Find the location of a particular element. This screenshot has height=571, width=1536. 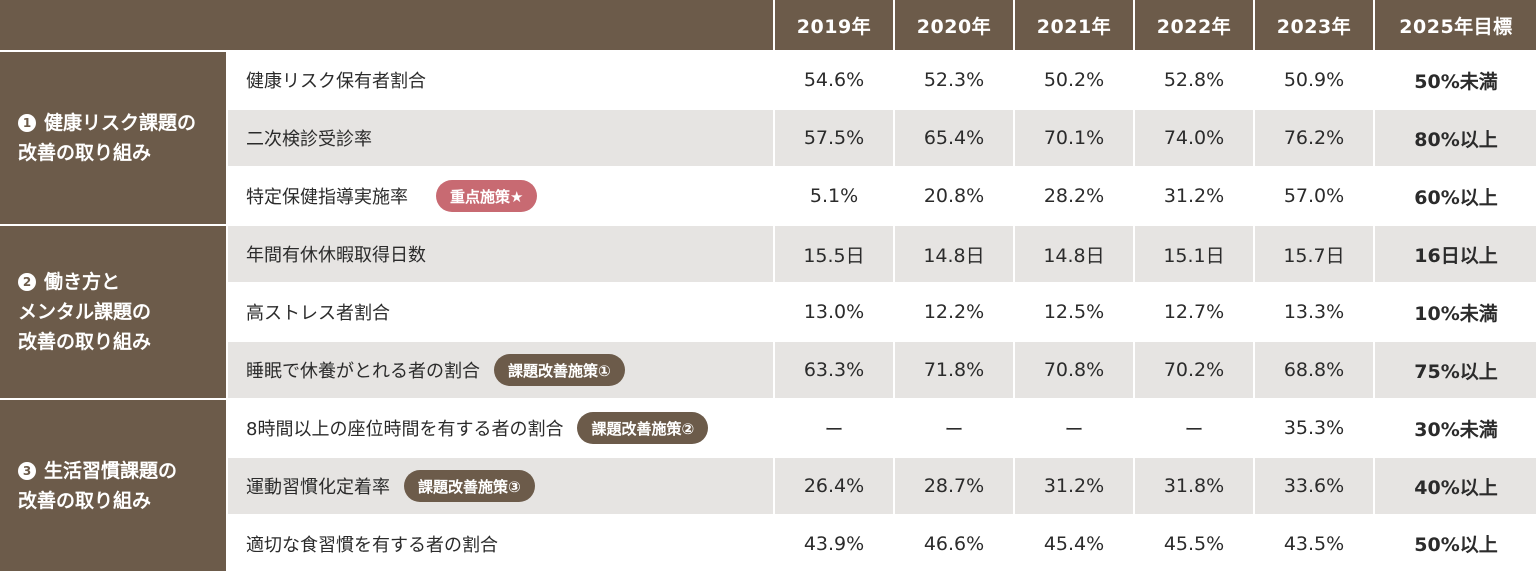

group-line: 生活習慣課題の is located at coordinates (111, 470).